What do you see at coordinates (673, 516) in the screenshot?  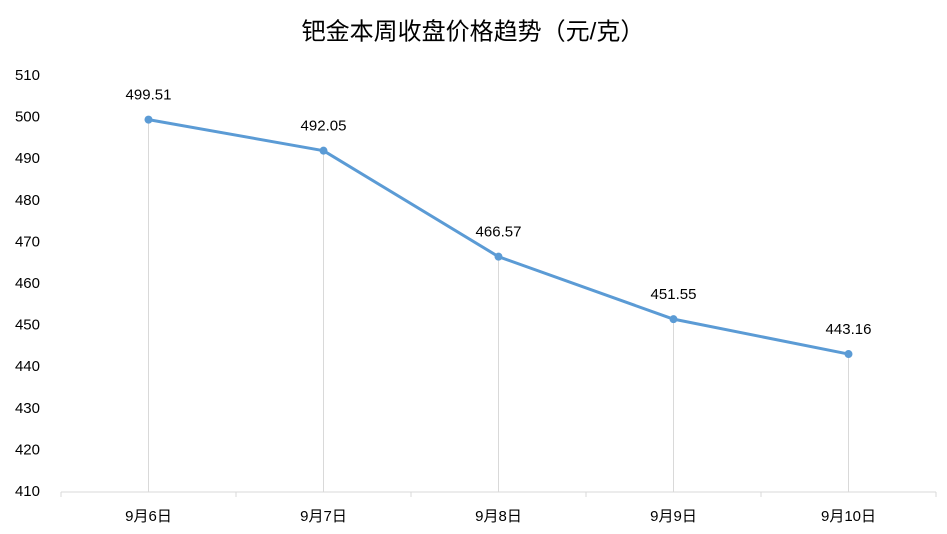 I see `x-tick-label: 9月9日` at bounding box center [673, 516].